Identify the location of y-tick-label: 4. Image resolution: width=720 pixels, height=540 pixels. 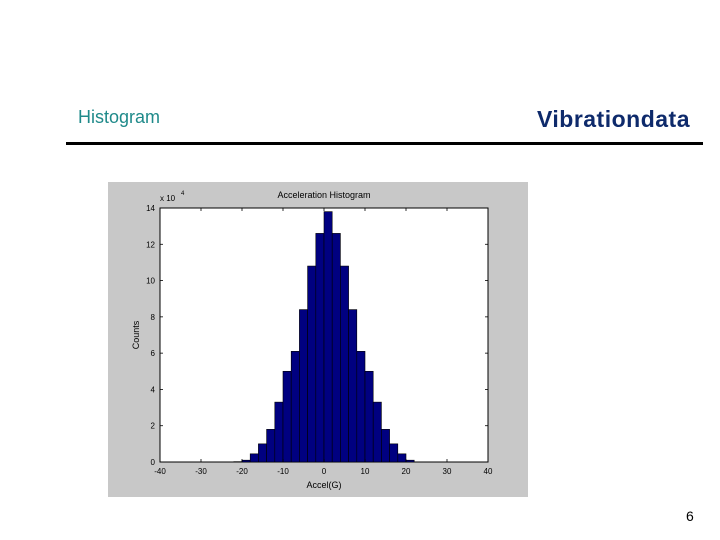
(153, 389).